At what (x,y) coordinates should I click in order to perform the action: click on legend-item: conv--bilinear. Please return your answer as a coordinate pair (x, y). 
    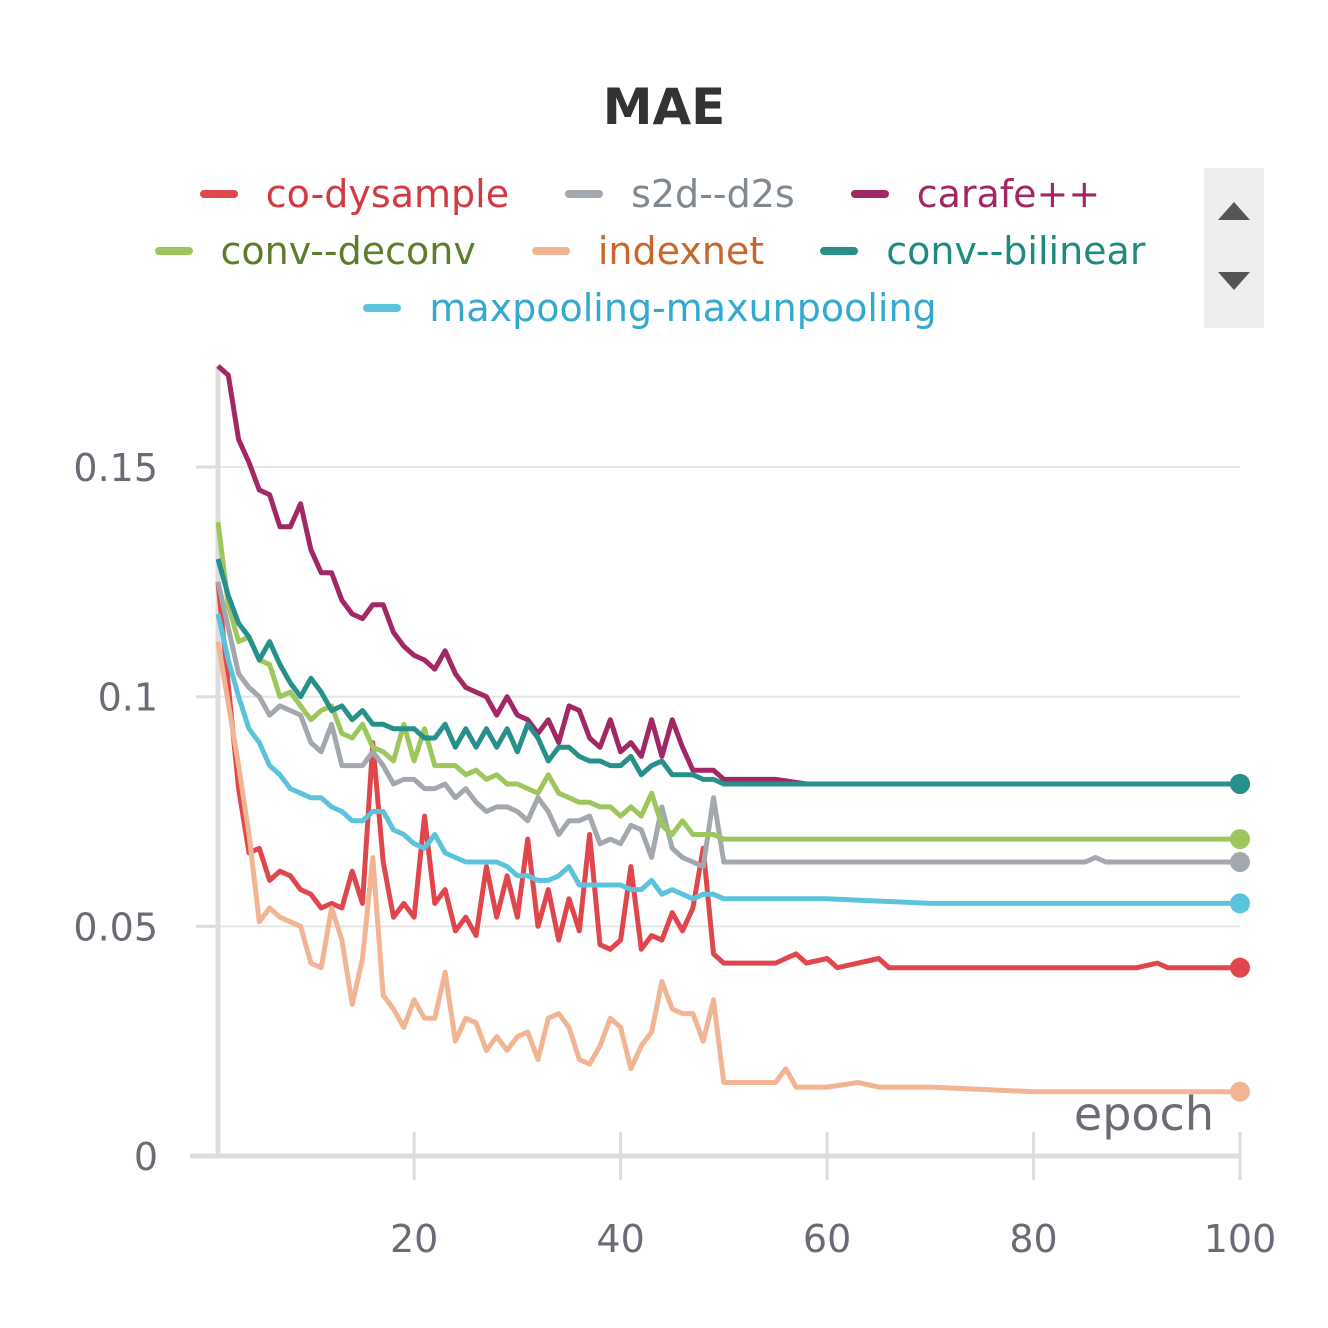
    Looking at the image, I should click on (982, 251).